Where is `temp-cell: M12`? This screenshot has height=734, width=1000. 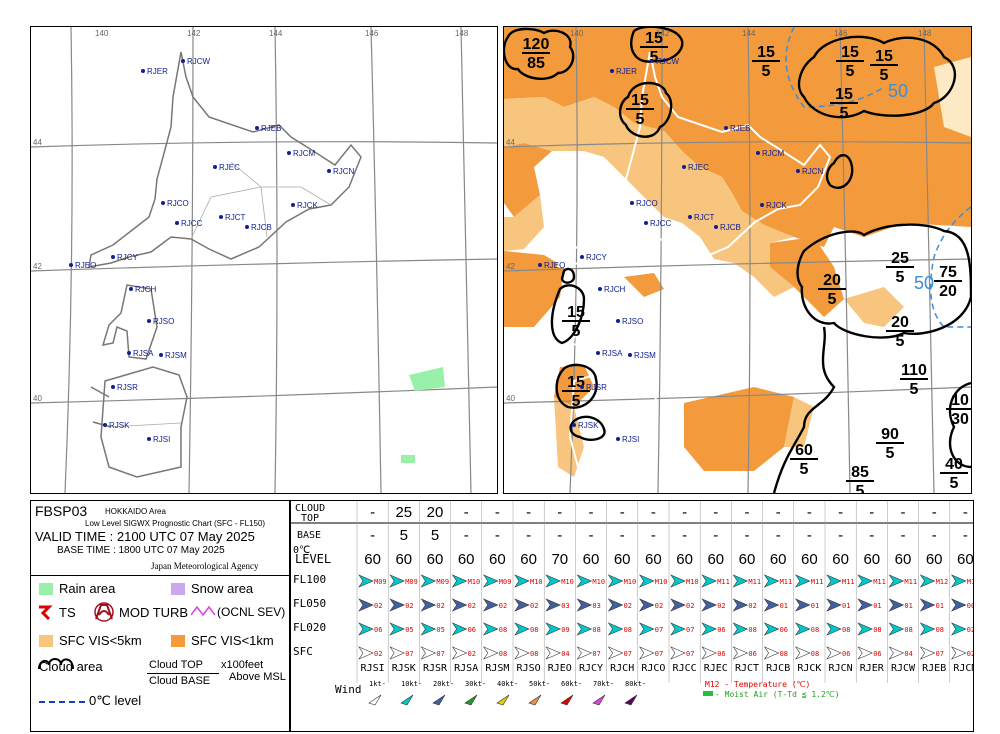 temp-cell: M12 is located at coordinates (942, 582).